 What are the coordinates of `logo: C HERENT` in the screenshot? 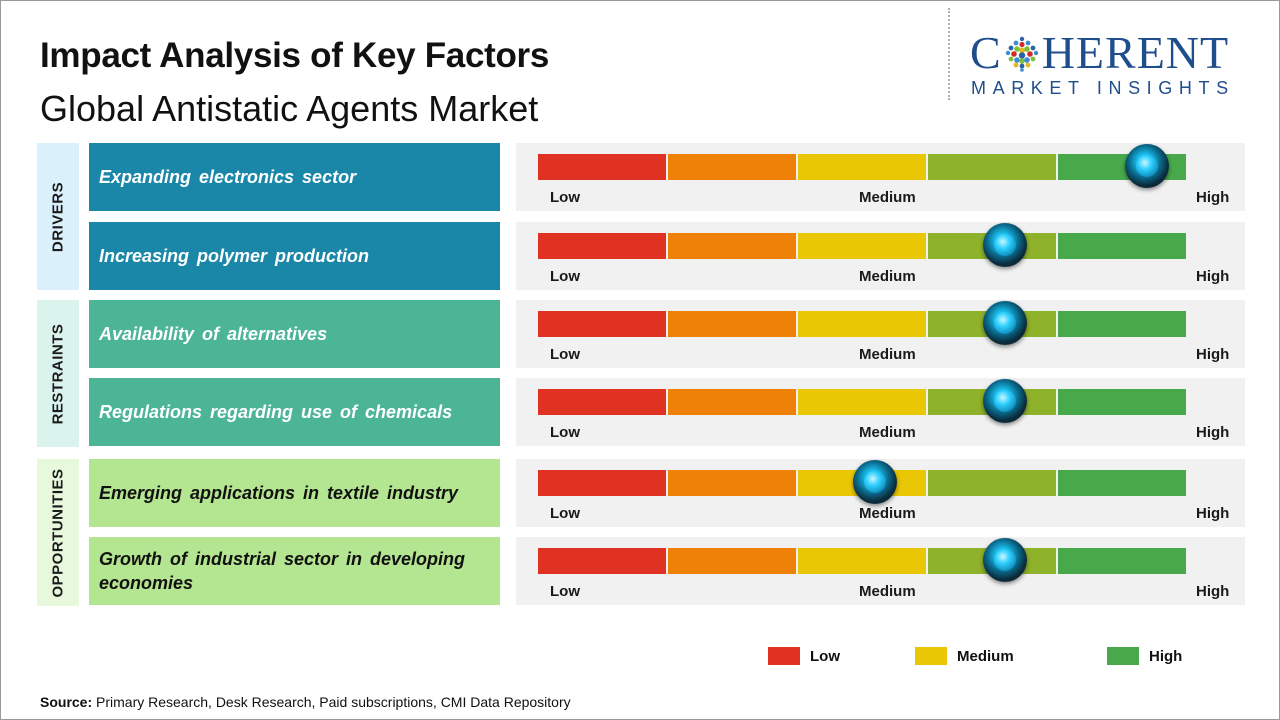 It's located at (1099, 53).